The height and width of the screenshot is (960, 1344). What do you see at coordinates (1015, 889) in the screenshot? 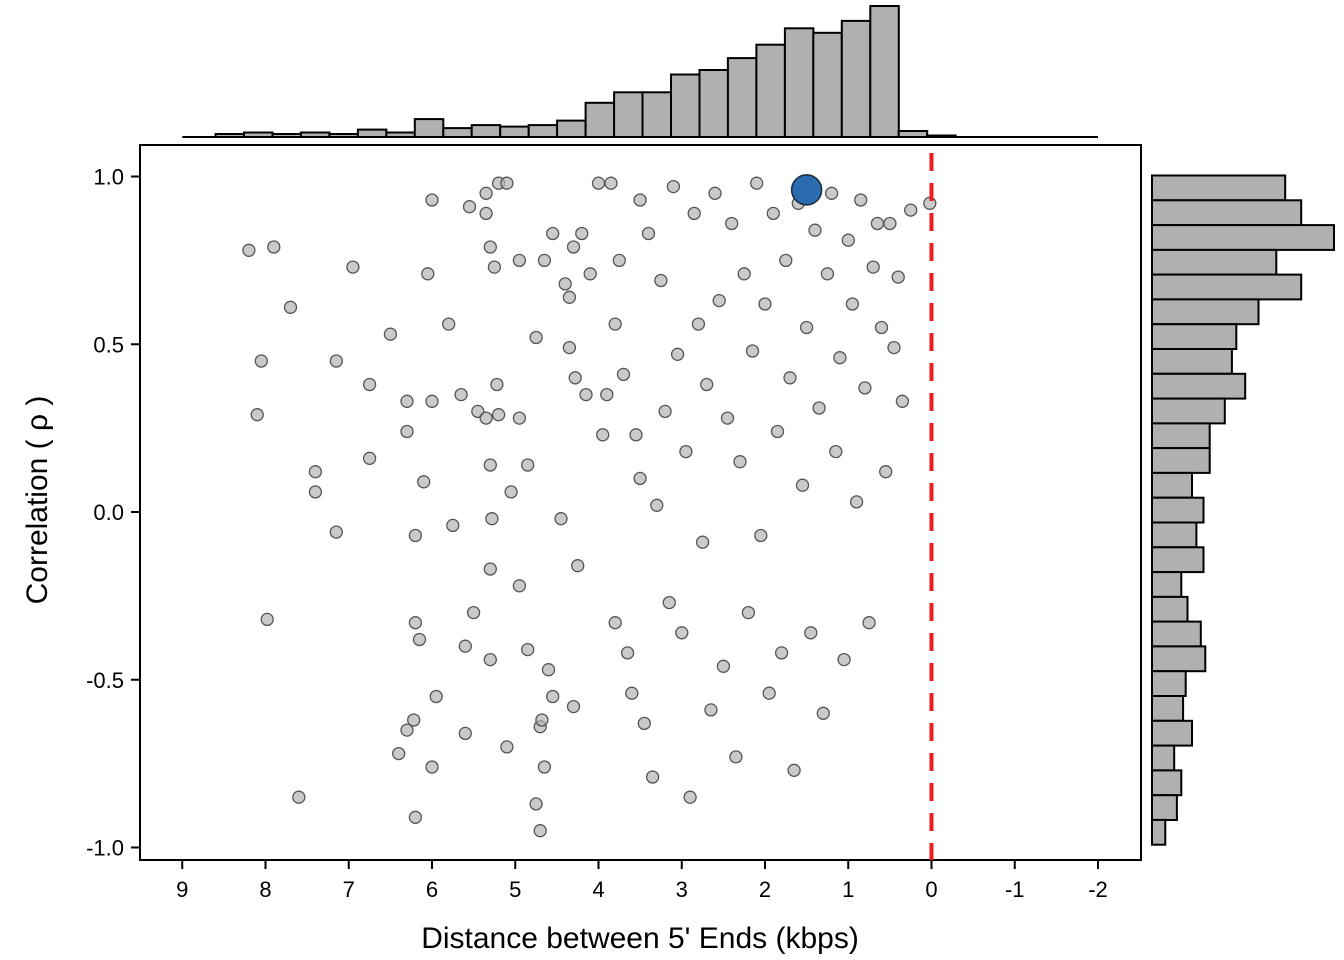
I see `x-tick-label: -1` at bounding box center [1015, 889].